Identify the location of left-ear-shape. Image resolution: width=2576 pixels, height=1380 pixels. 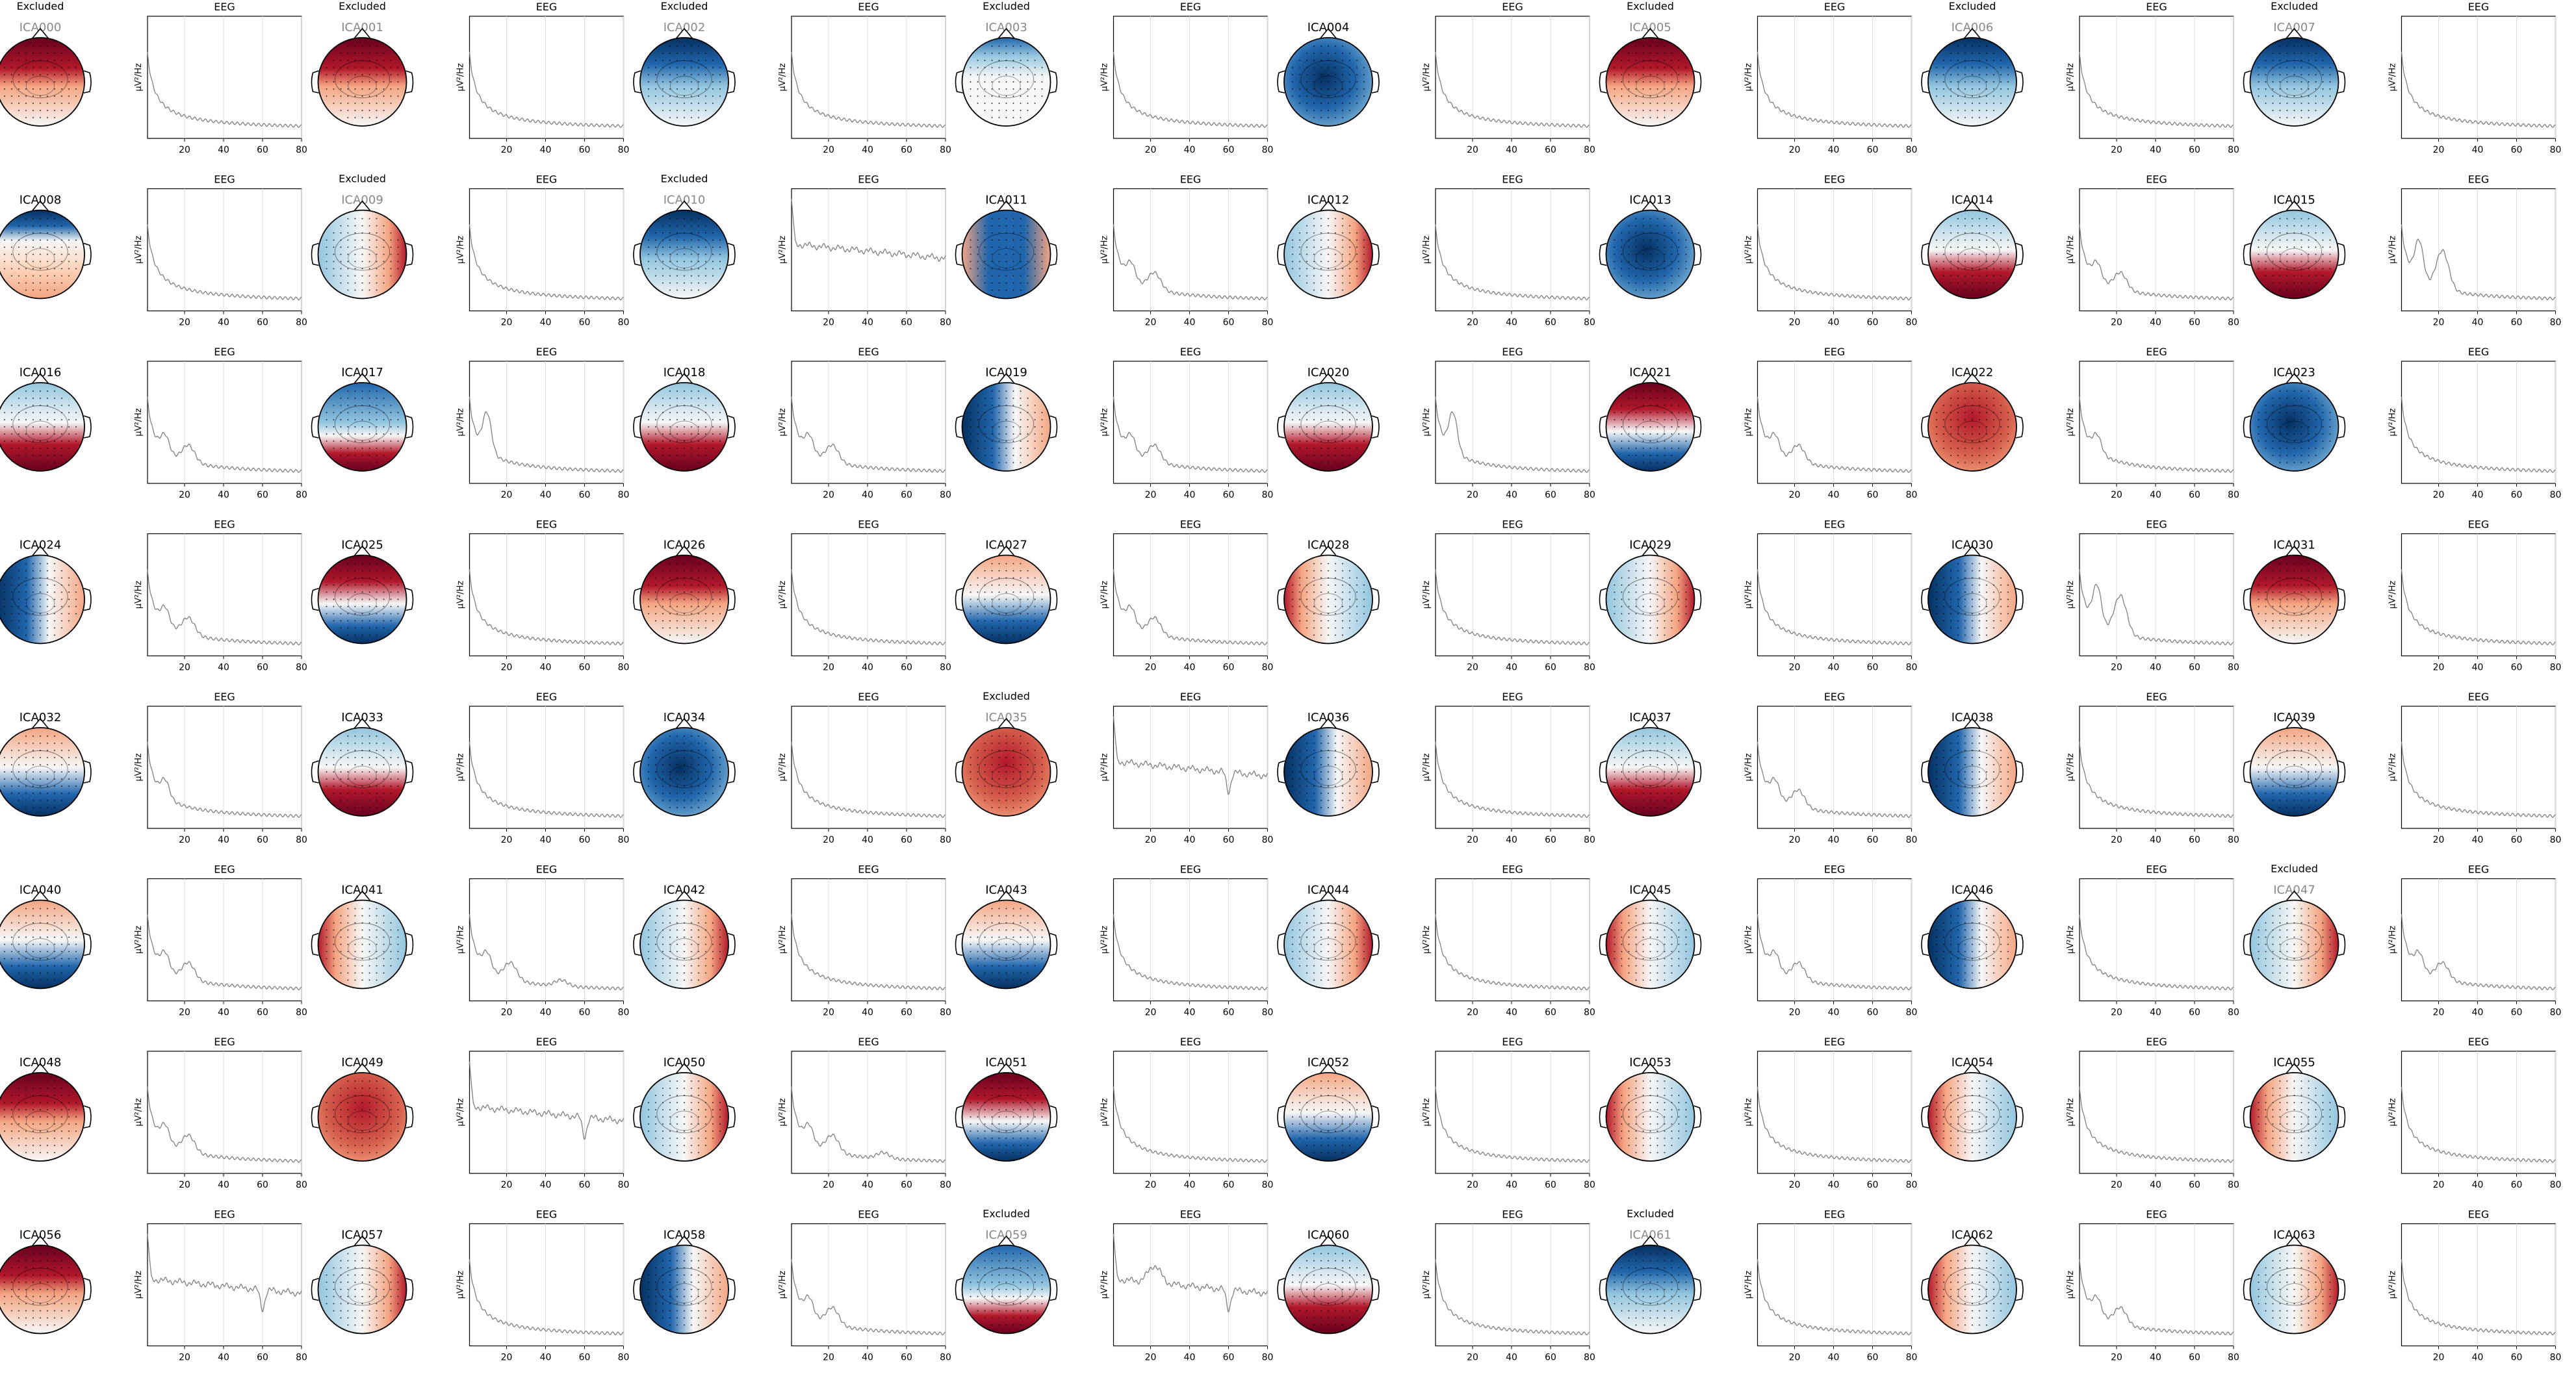
(315, 427).